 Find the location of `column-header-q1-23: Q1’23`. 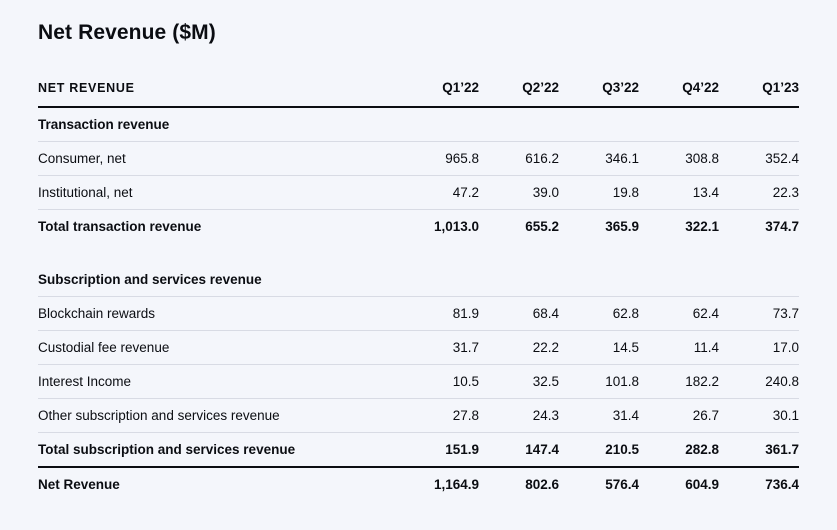

column-header-q1-23: Q1’23 is located at coordinates (759, 94).